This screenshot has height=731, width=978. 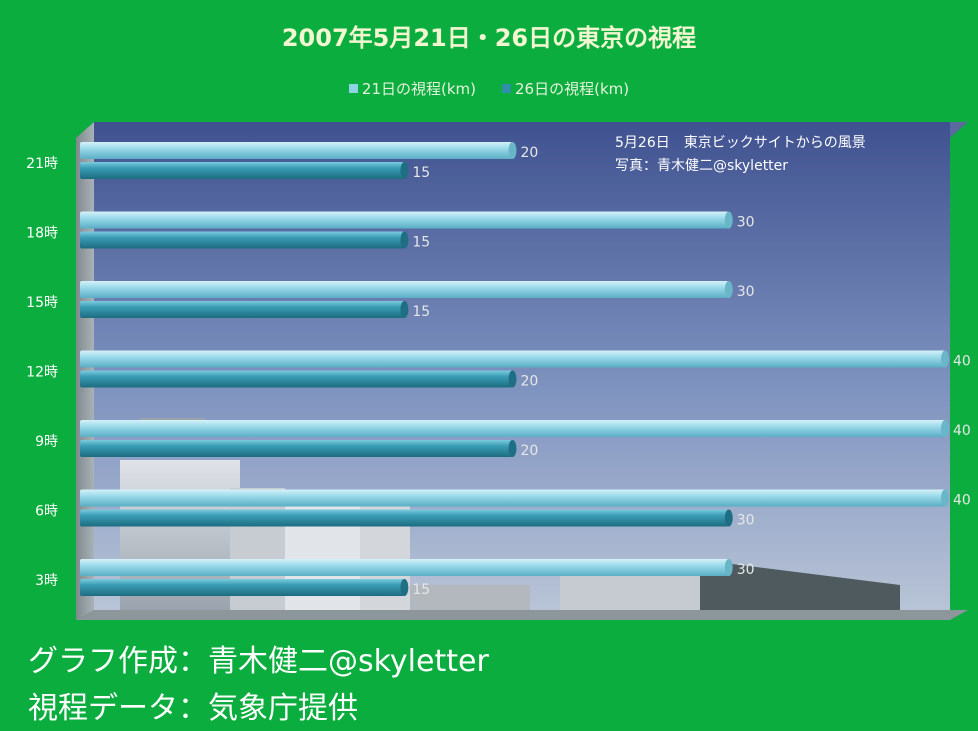 I want to click on chart-title: 2007年5月21日・26日の東京の視程, so click(x=489, y=38).